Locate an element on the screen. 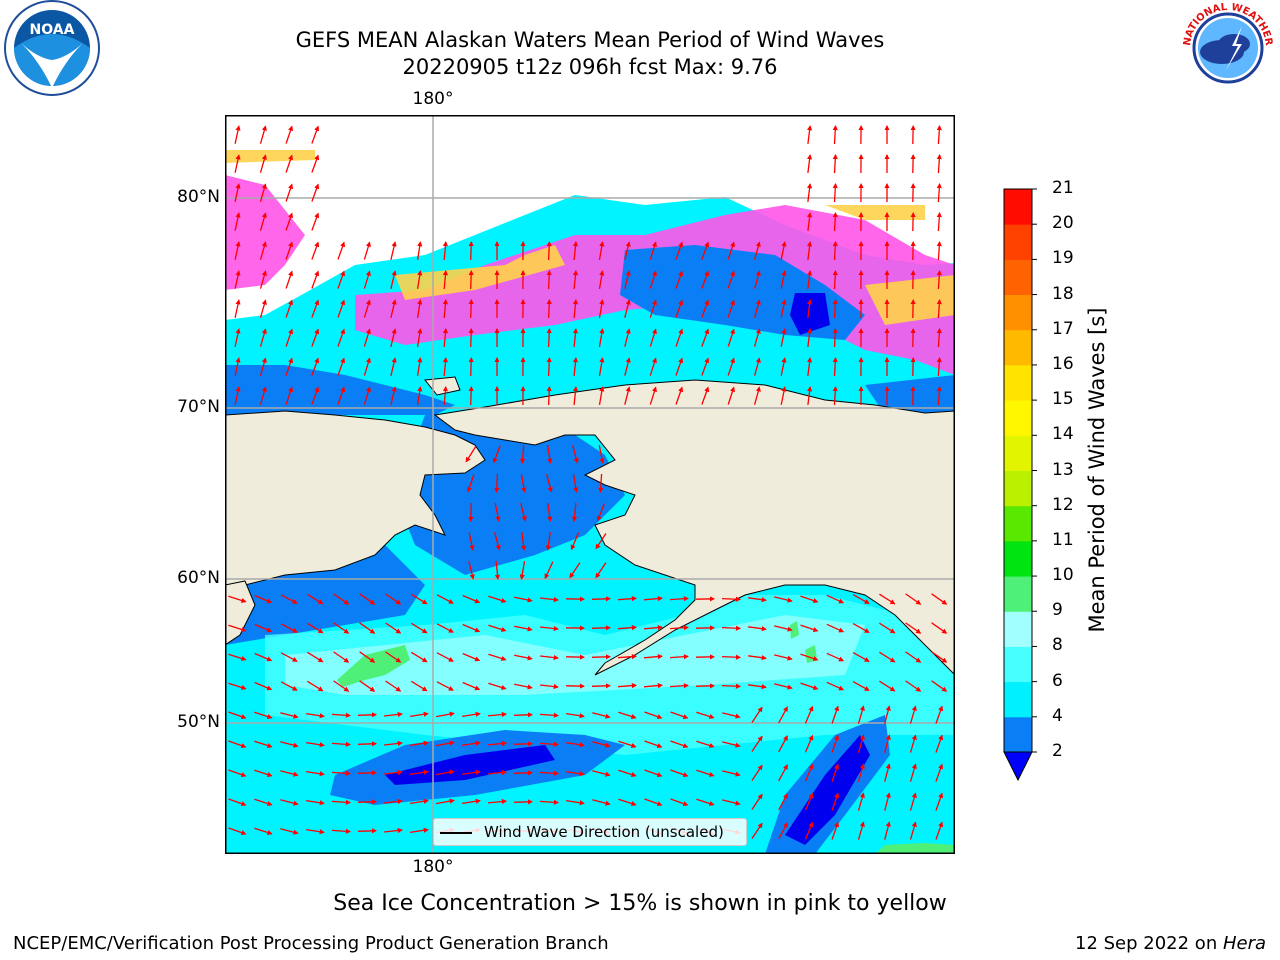  colorbar-tick-label: 9 is located at coordinates (1057, 610).